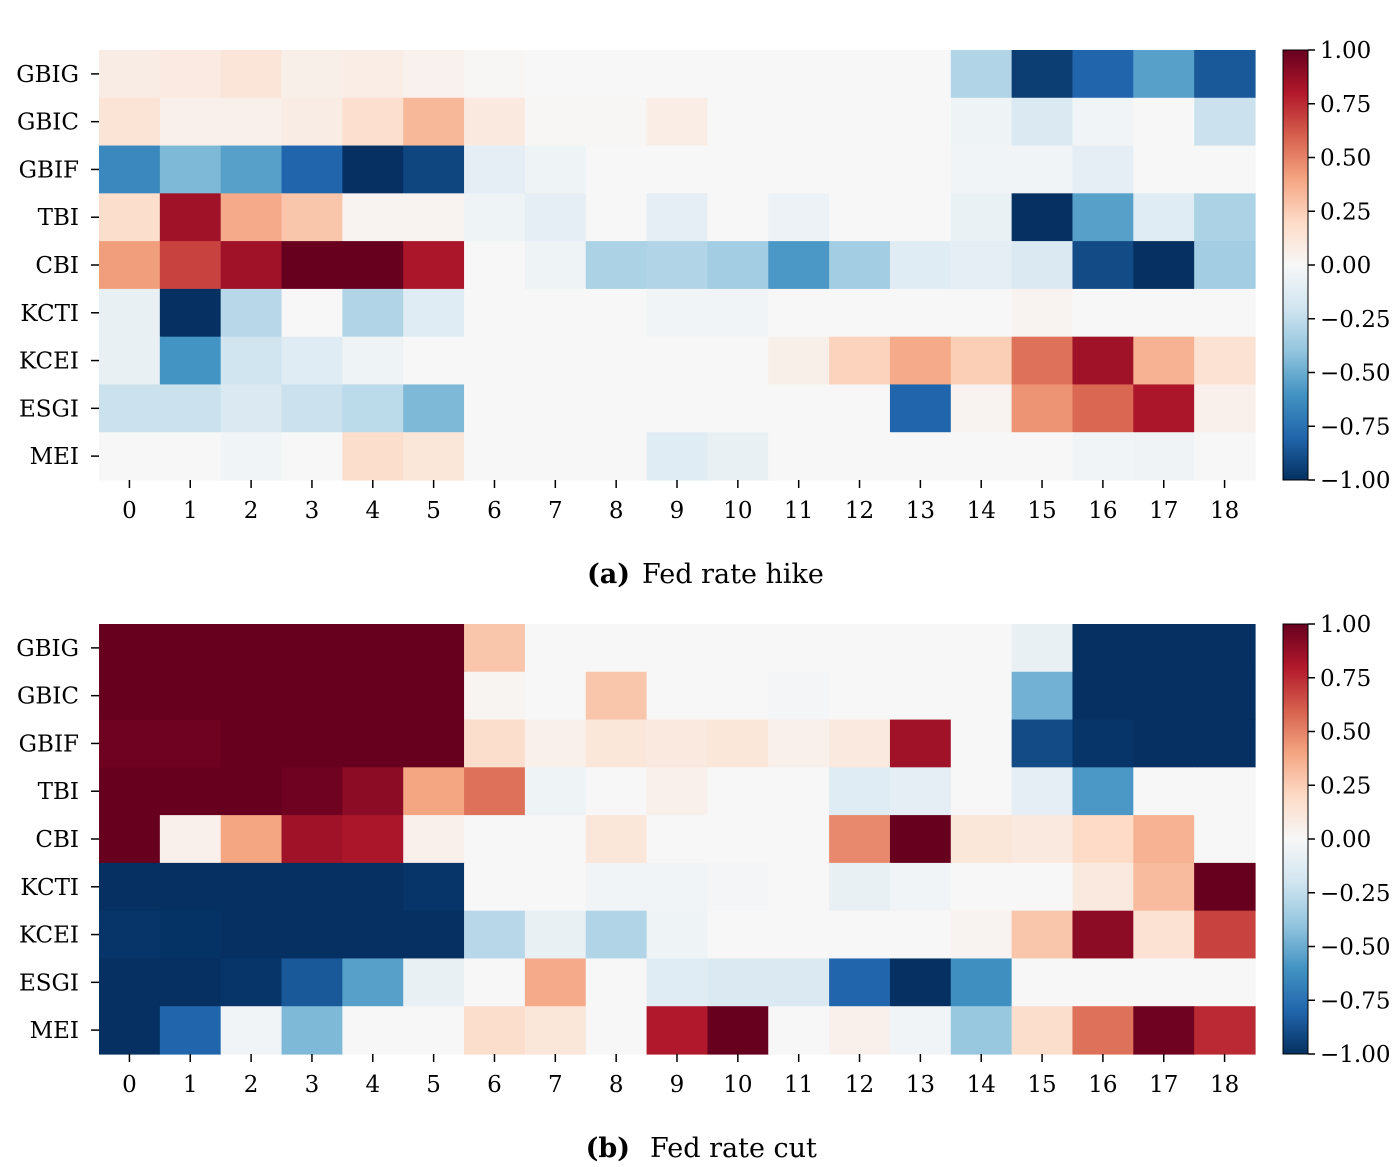 This screenshot has width=1395, height=1167. What do you see at coordinates (680, 502) in the screenshot?
I see `column-labels: 0 1 2 3 4 5 6 7 8 9 10 11 12 13 14 15 16 17 18` at bounding box center [680, 502].